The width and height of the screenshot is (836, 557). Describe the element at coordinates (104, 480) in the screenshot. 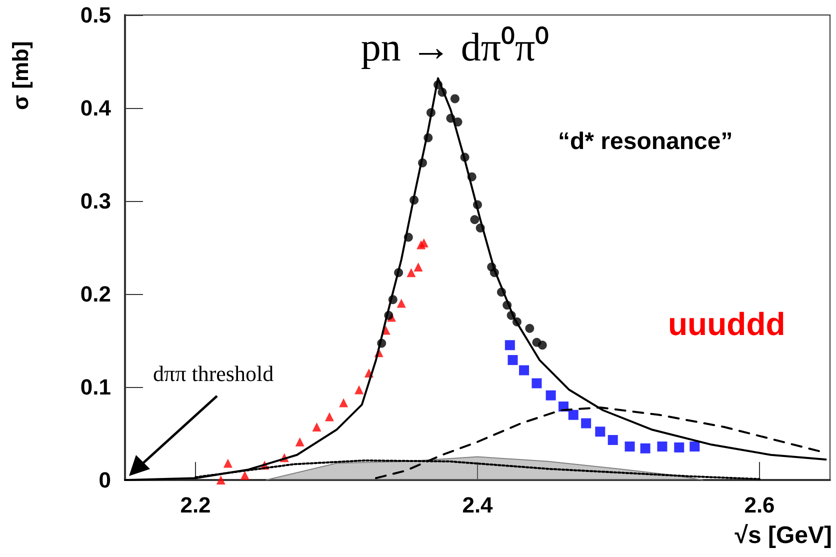

I see `y-tick-label: 0` at that location.